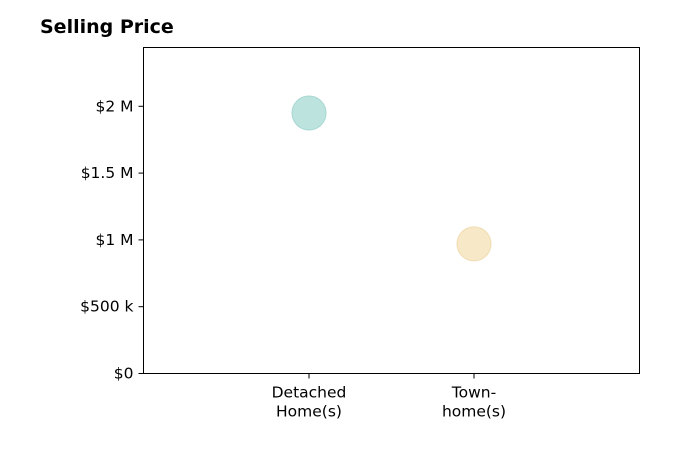 Image resolution: width=679 pixels, height=462 pixels. Describe the element at coordinates (474, 244) in the screenshot. I see `data-point-townhomes` at that location.